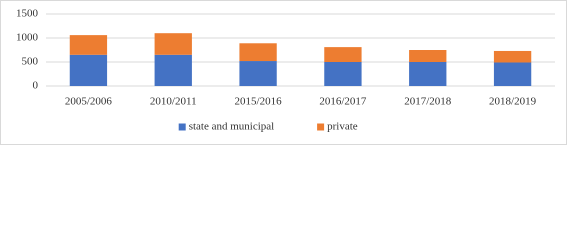 This screenshot has height=240, width=567. What do you see at coordinates (232, 127) in the screenshot?
I see `legend-label: state and municipal` at bounding box center [232, 127].